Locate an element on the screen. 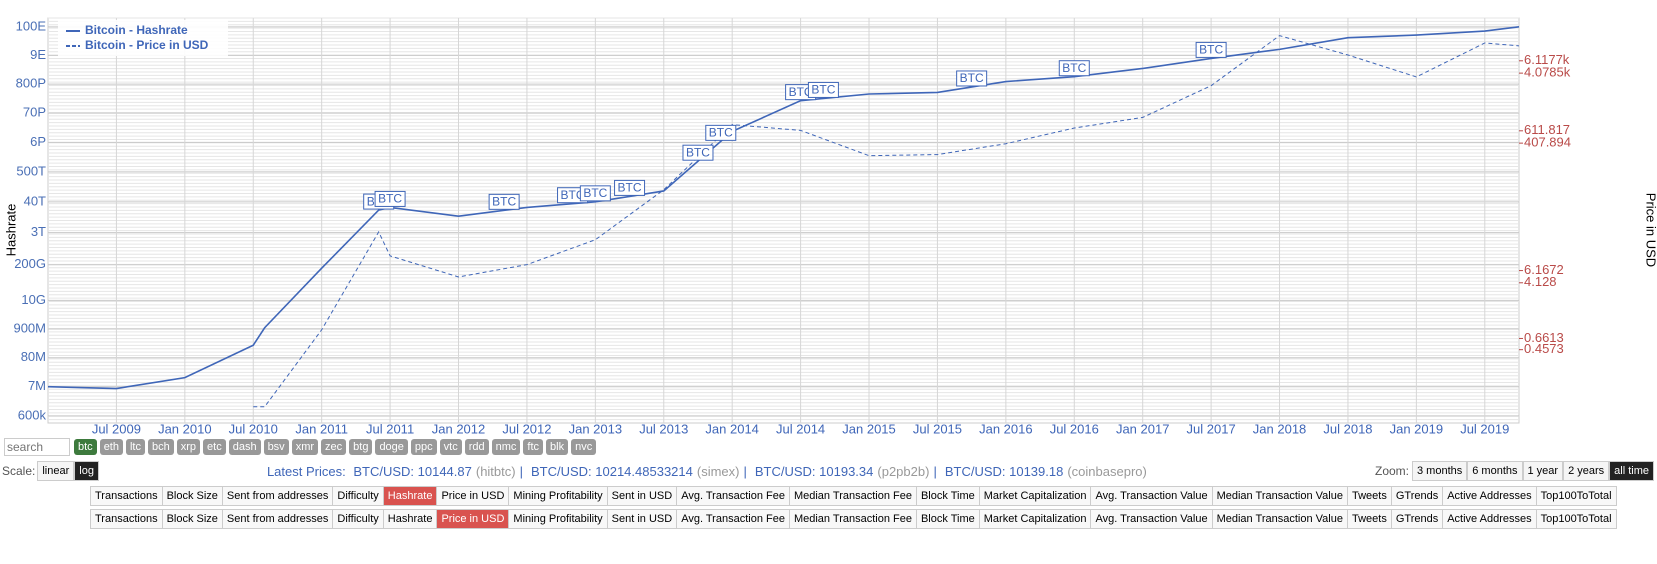 This screenshot has height=564, width=1657. coin-button: btc is located at coordinates (85, 447).